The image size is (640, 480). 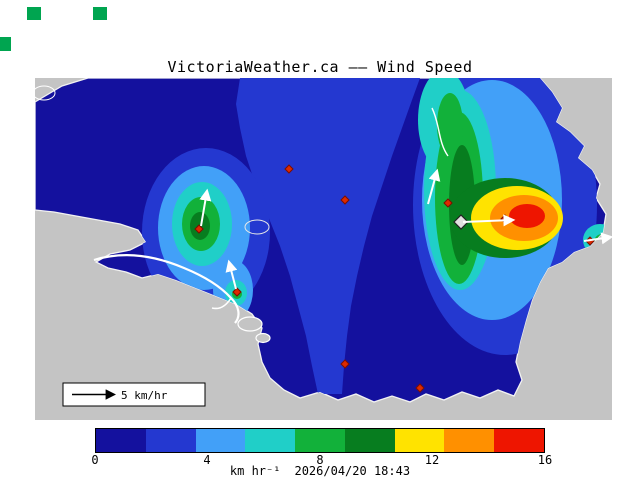 I want to click on colorbar-tick-label: 4, so click(x=207, y=460).